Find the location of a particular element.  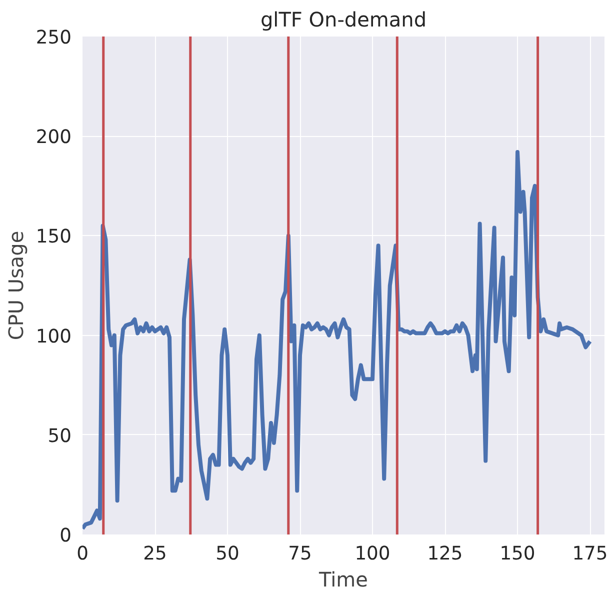

x-tick-label: 150 is located at coordinates (518, 554).